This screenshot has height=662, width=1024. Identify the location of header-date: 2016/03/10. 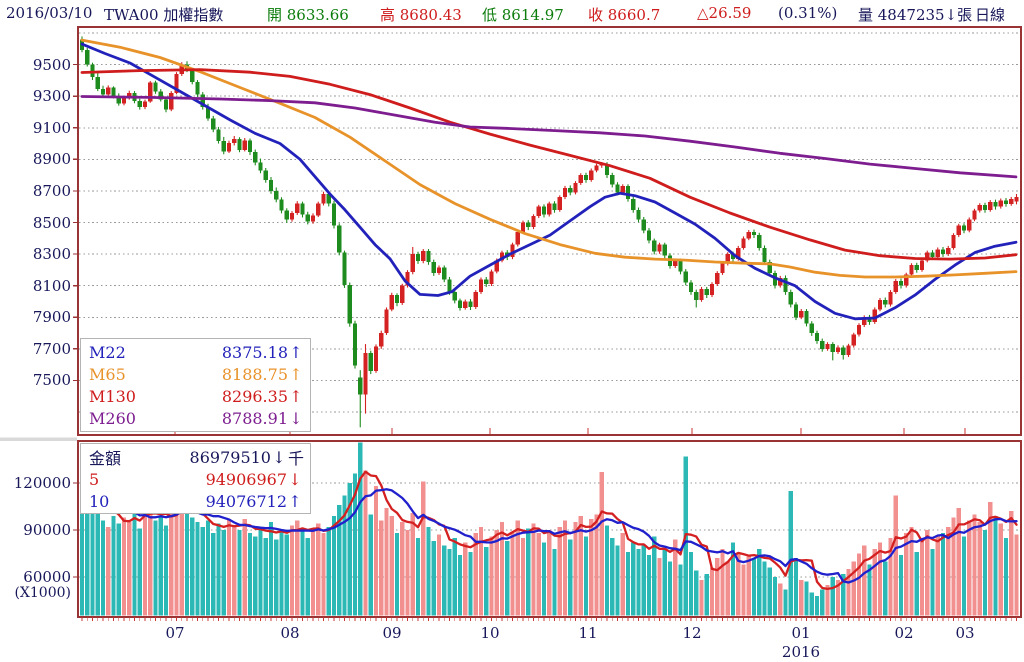
(49, 13).